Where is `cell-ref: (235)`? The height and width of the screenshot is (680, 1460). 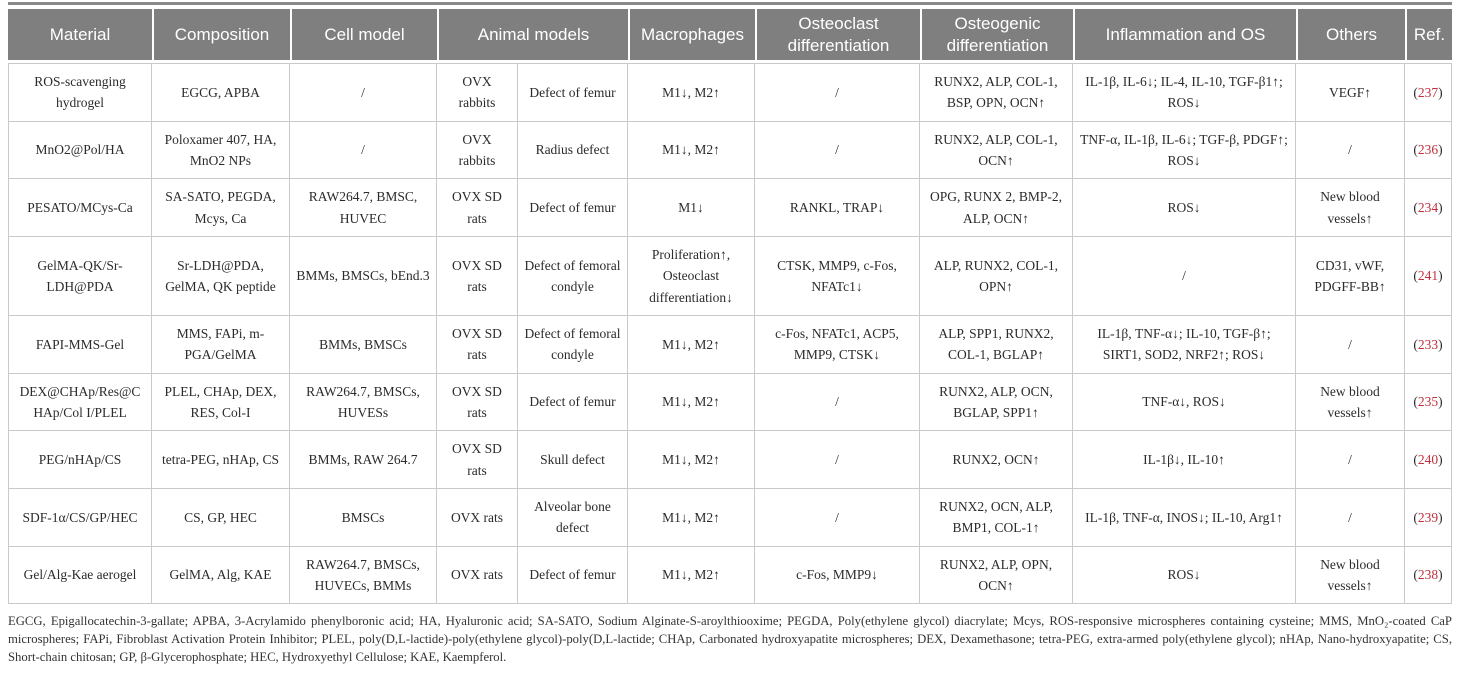
cell-ref: (235) is located at coordinates (1428, 402).